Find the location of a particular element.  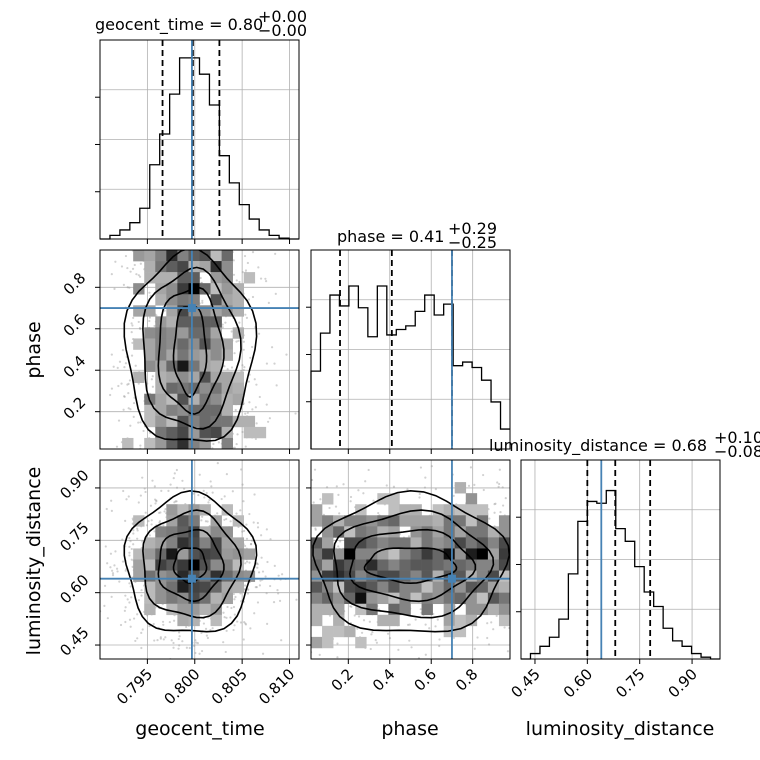

x-tick-label: 0.805 is located at coordinates (229, 686).